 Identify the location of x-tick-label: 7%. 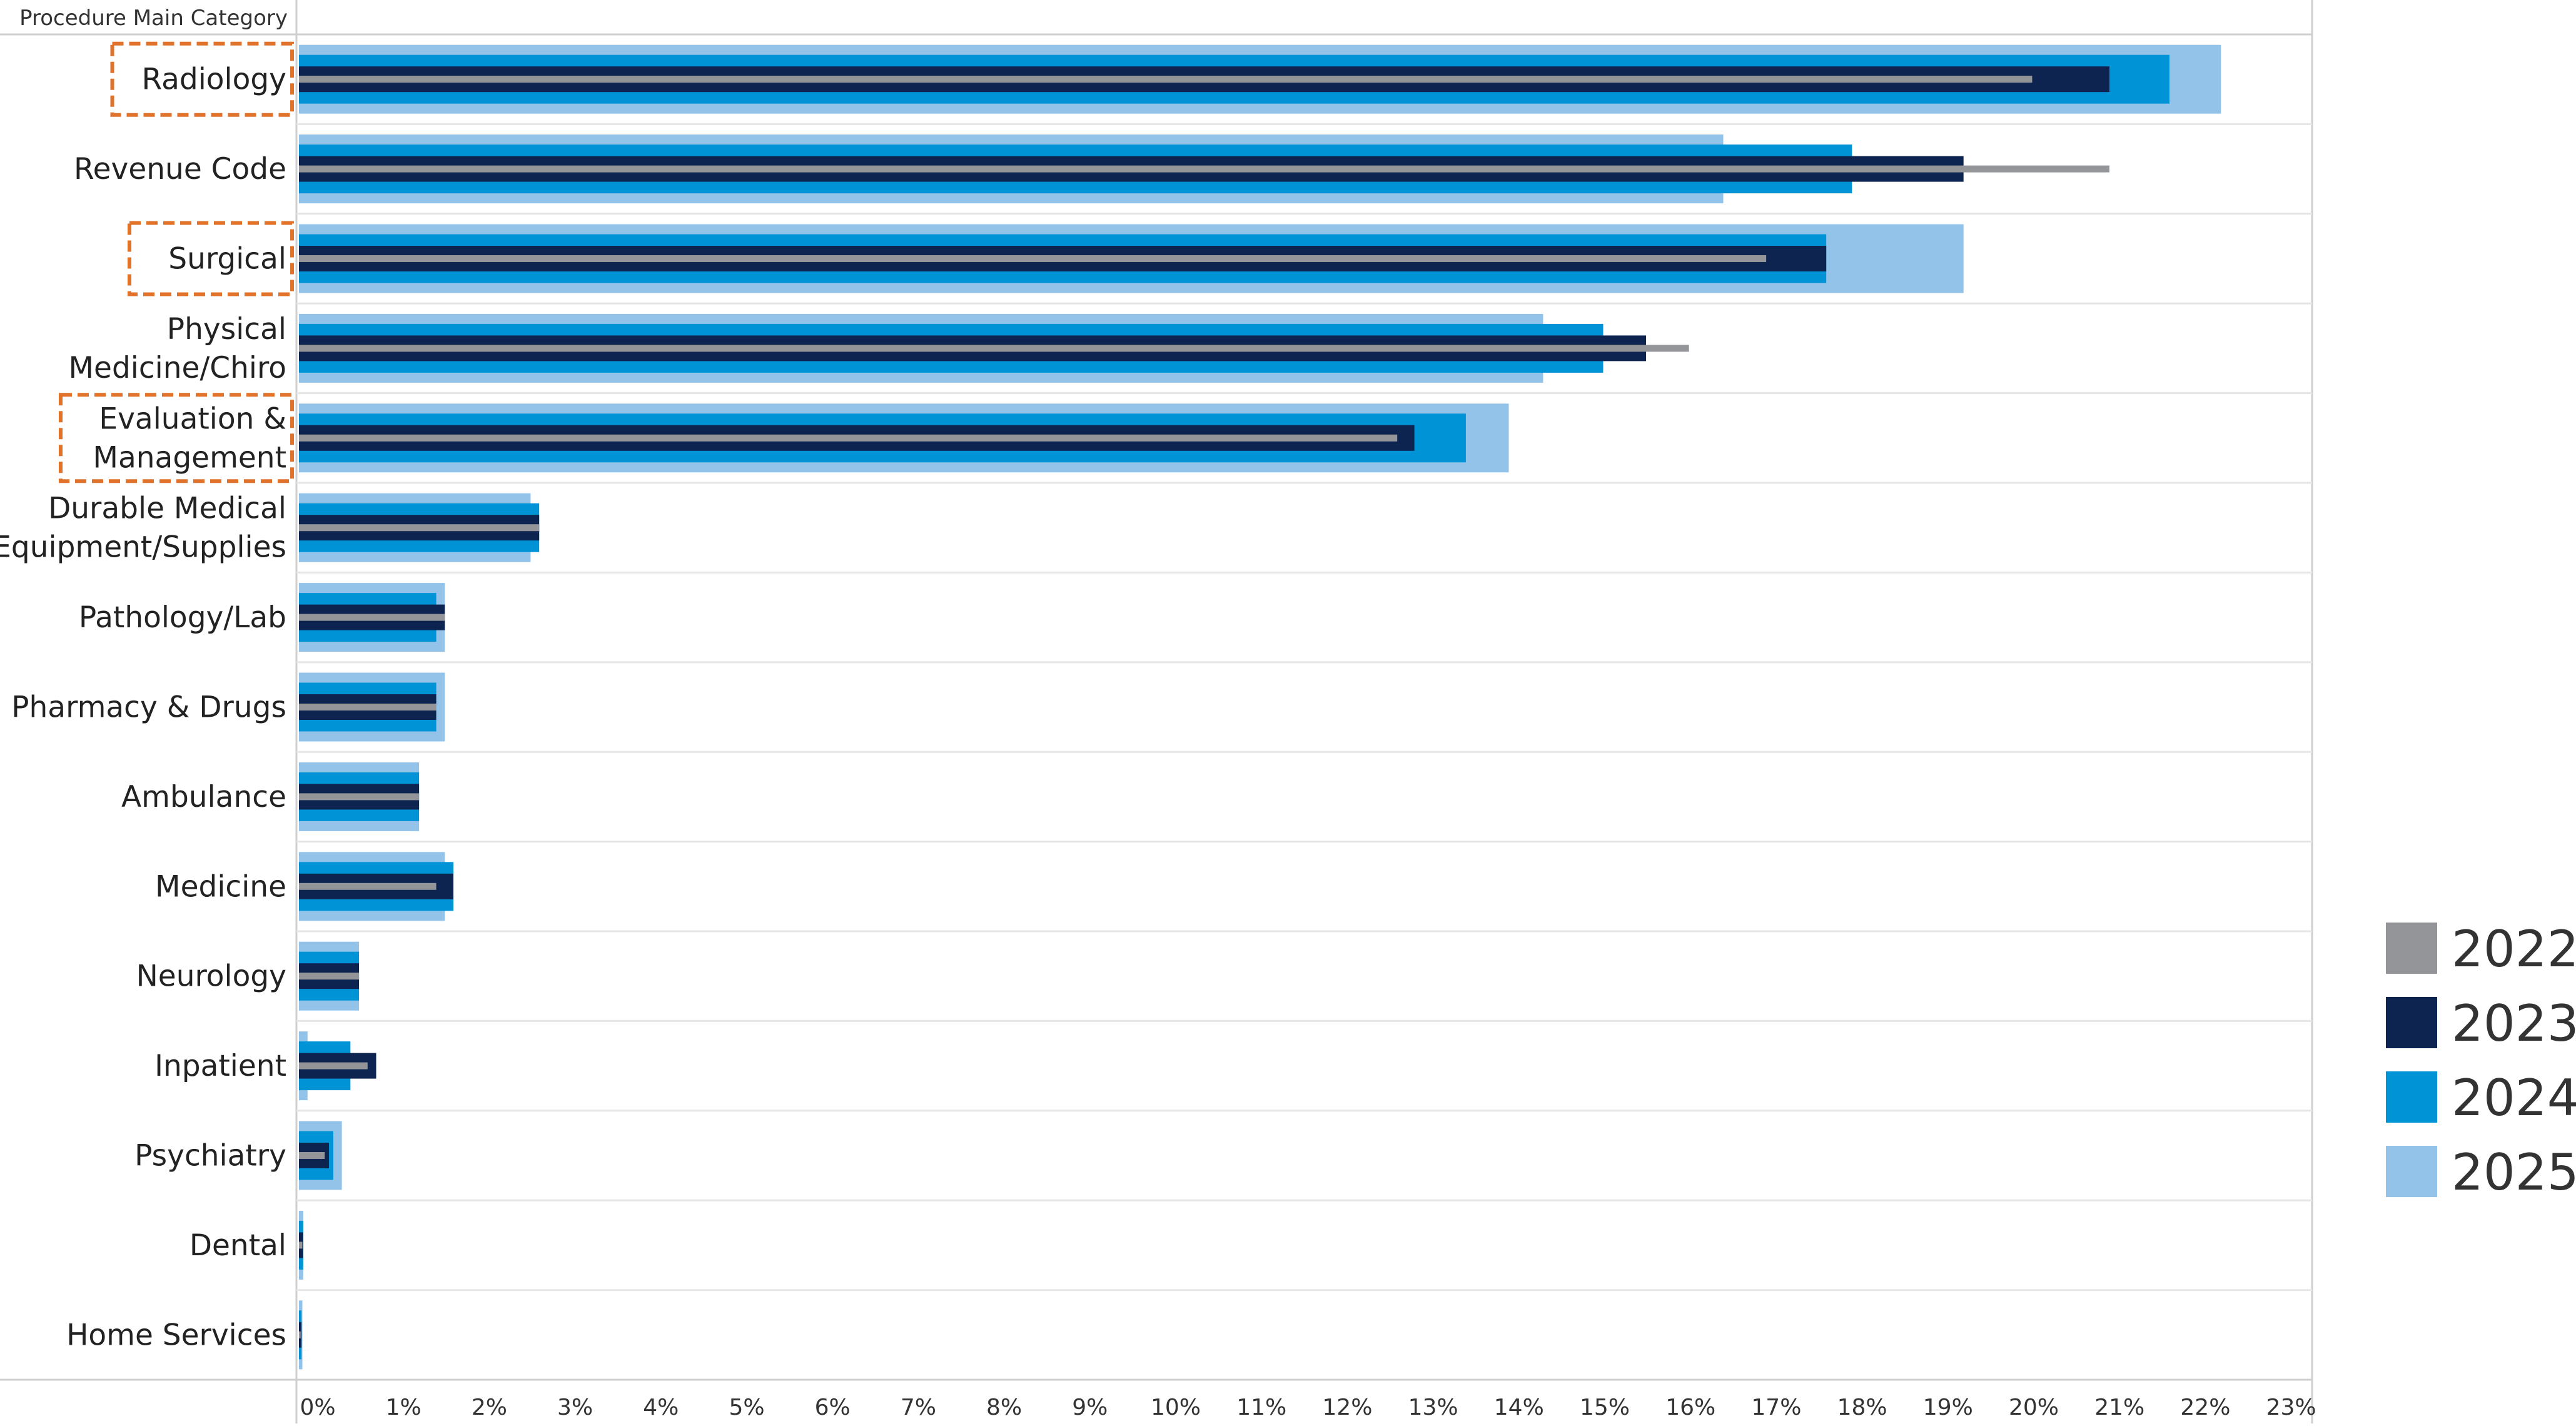
(919, 1407).